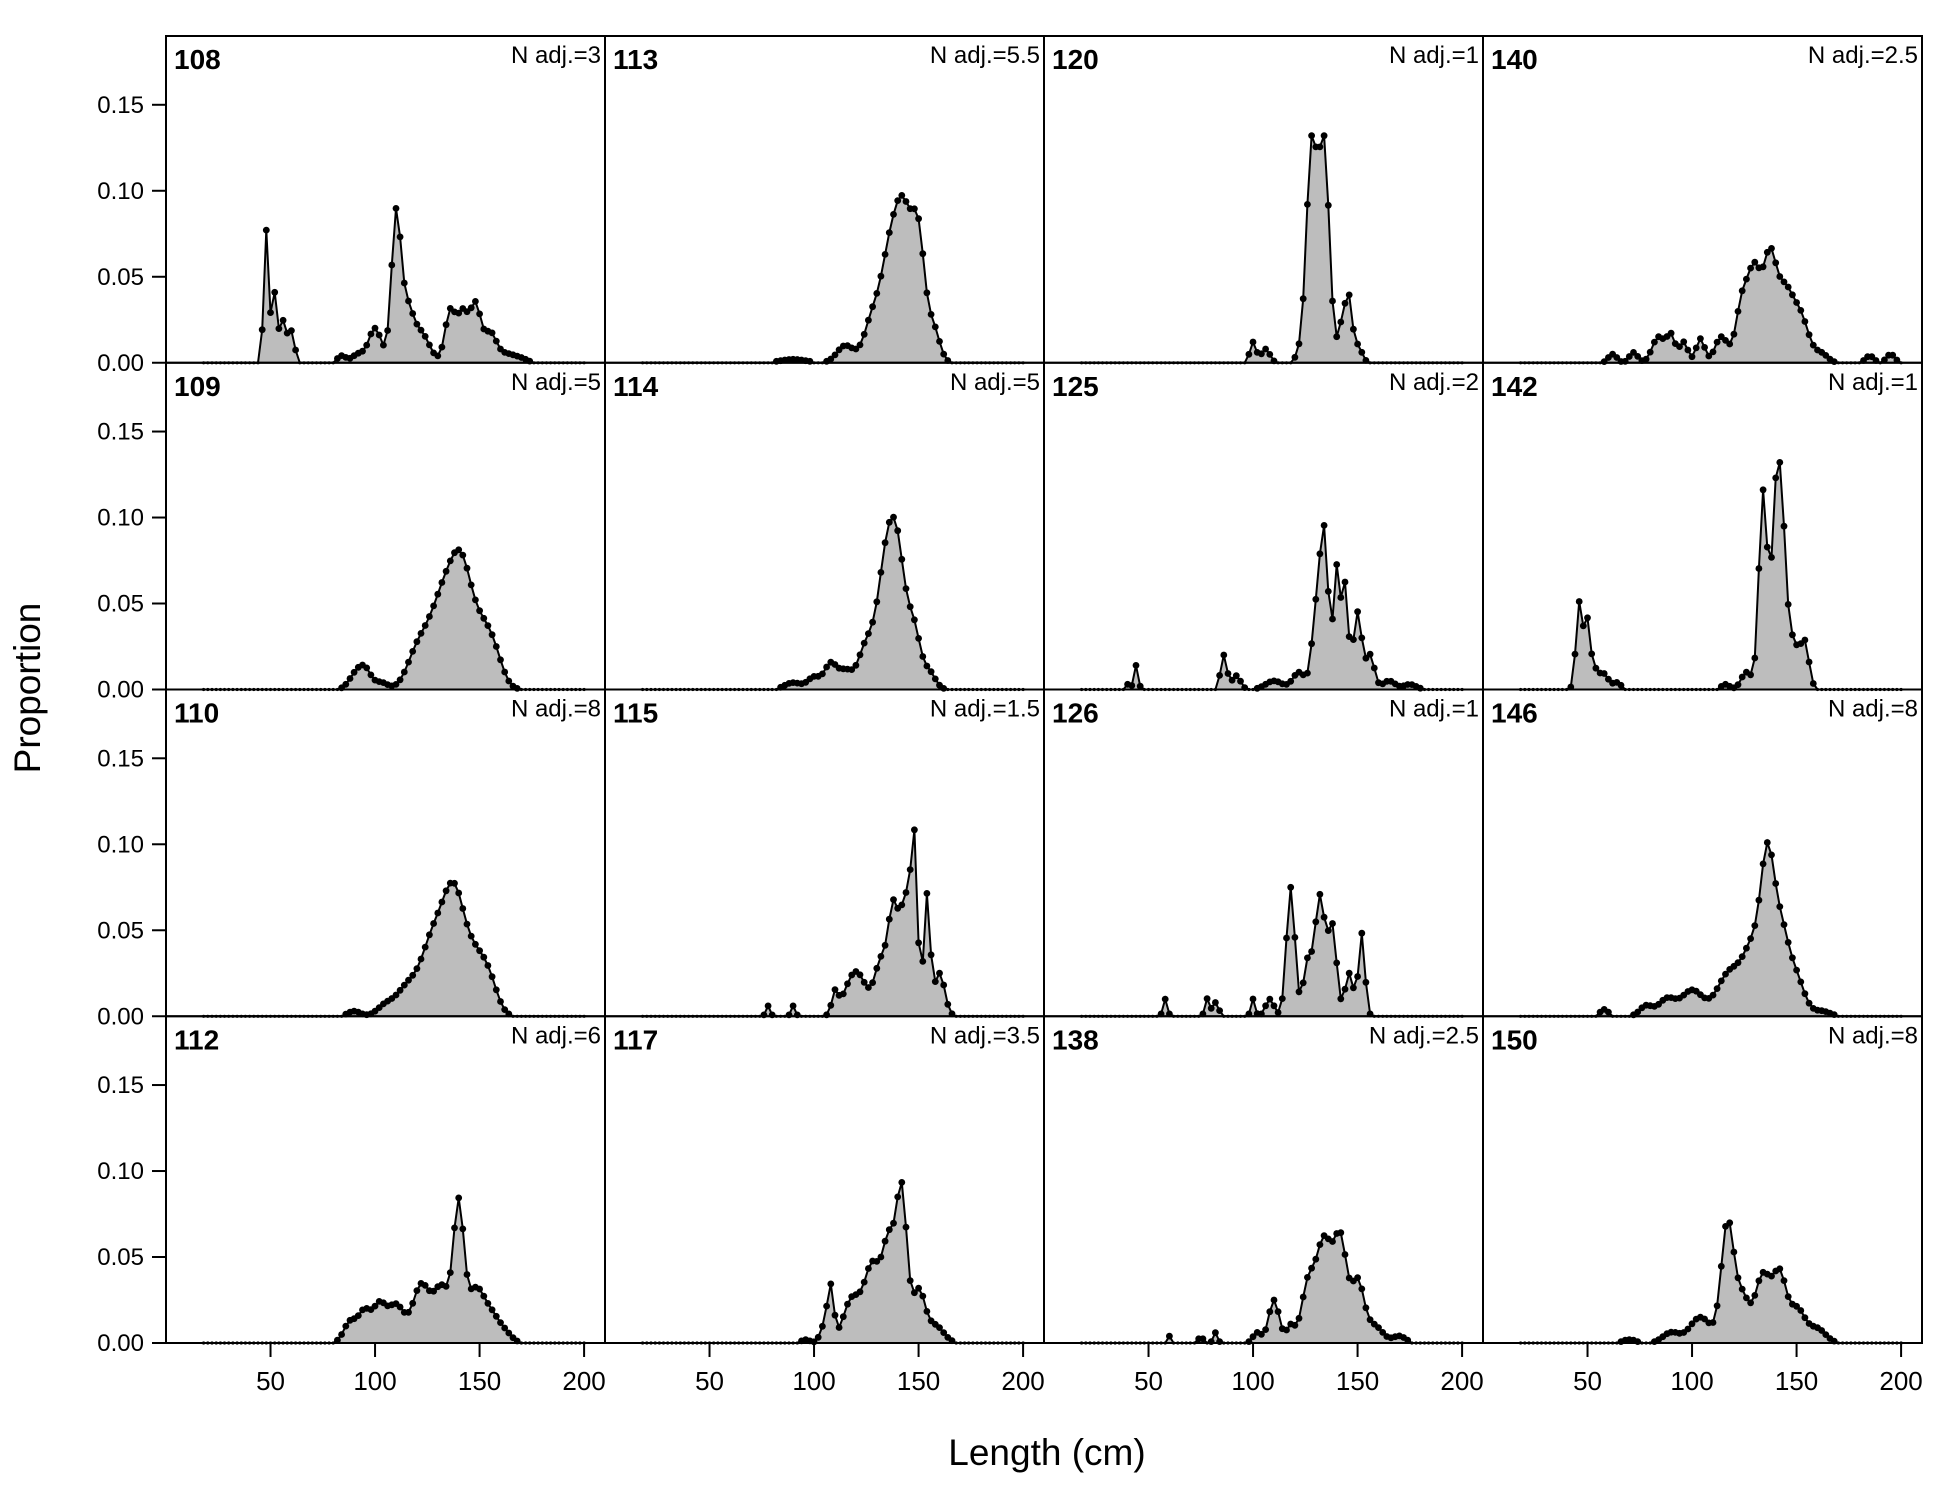 The height and width of the screenshot is (1505, 1950). Describe the element at coordinates (385, 853) in the screenshot. I see `panel-110-frame` at that location.